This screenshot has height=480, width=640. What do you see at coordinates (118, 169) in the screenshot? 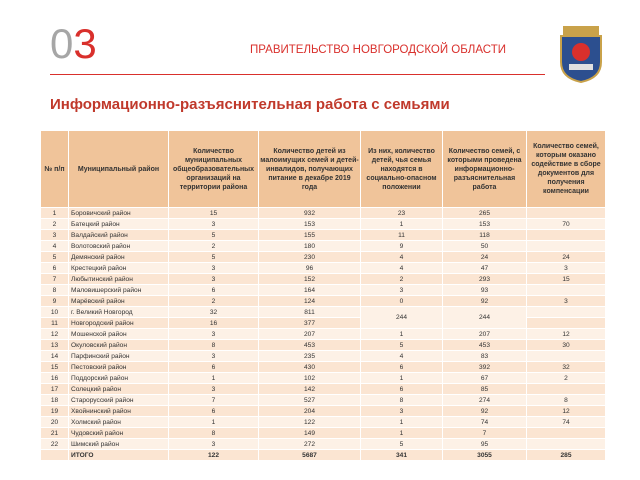
I see `column-header: Муниципальный район` at bounding box center [118, 169].